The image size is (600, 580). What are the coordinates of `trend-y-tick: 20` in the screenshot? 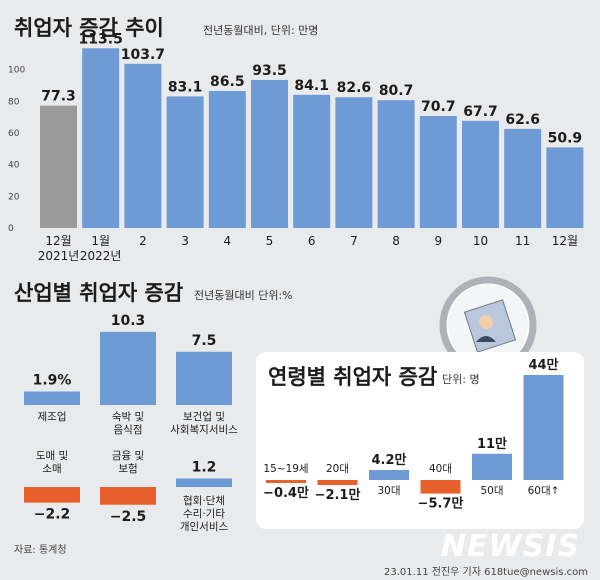 It's located at (14, 197).